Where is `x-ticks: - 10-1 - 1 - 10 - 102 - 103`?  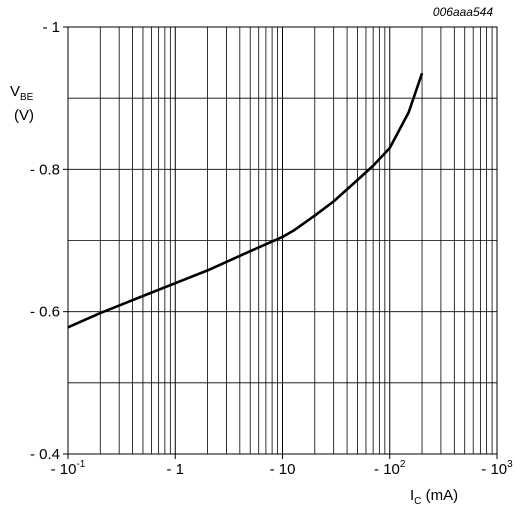 x-ticks: - 10-1 - 1 - 10 - 102 - 103 is located at coordinates (282, 466).